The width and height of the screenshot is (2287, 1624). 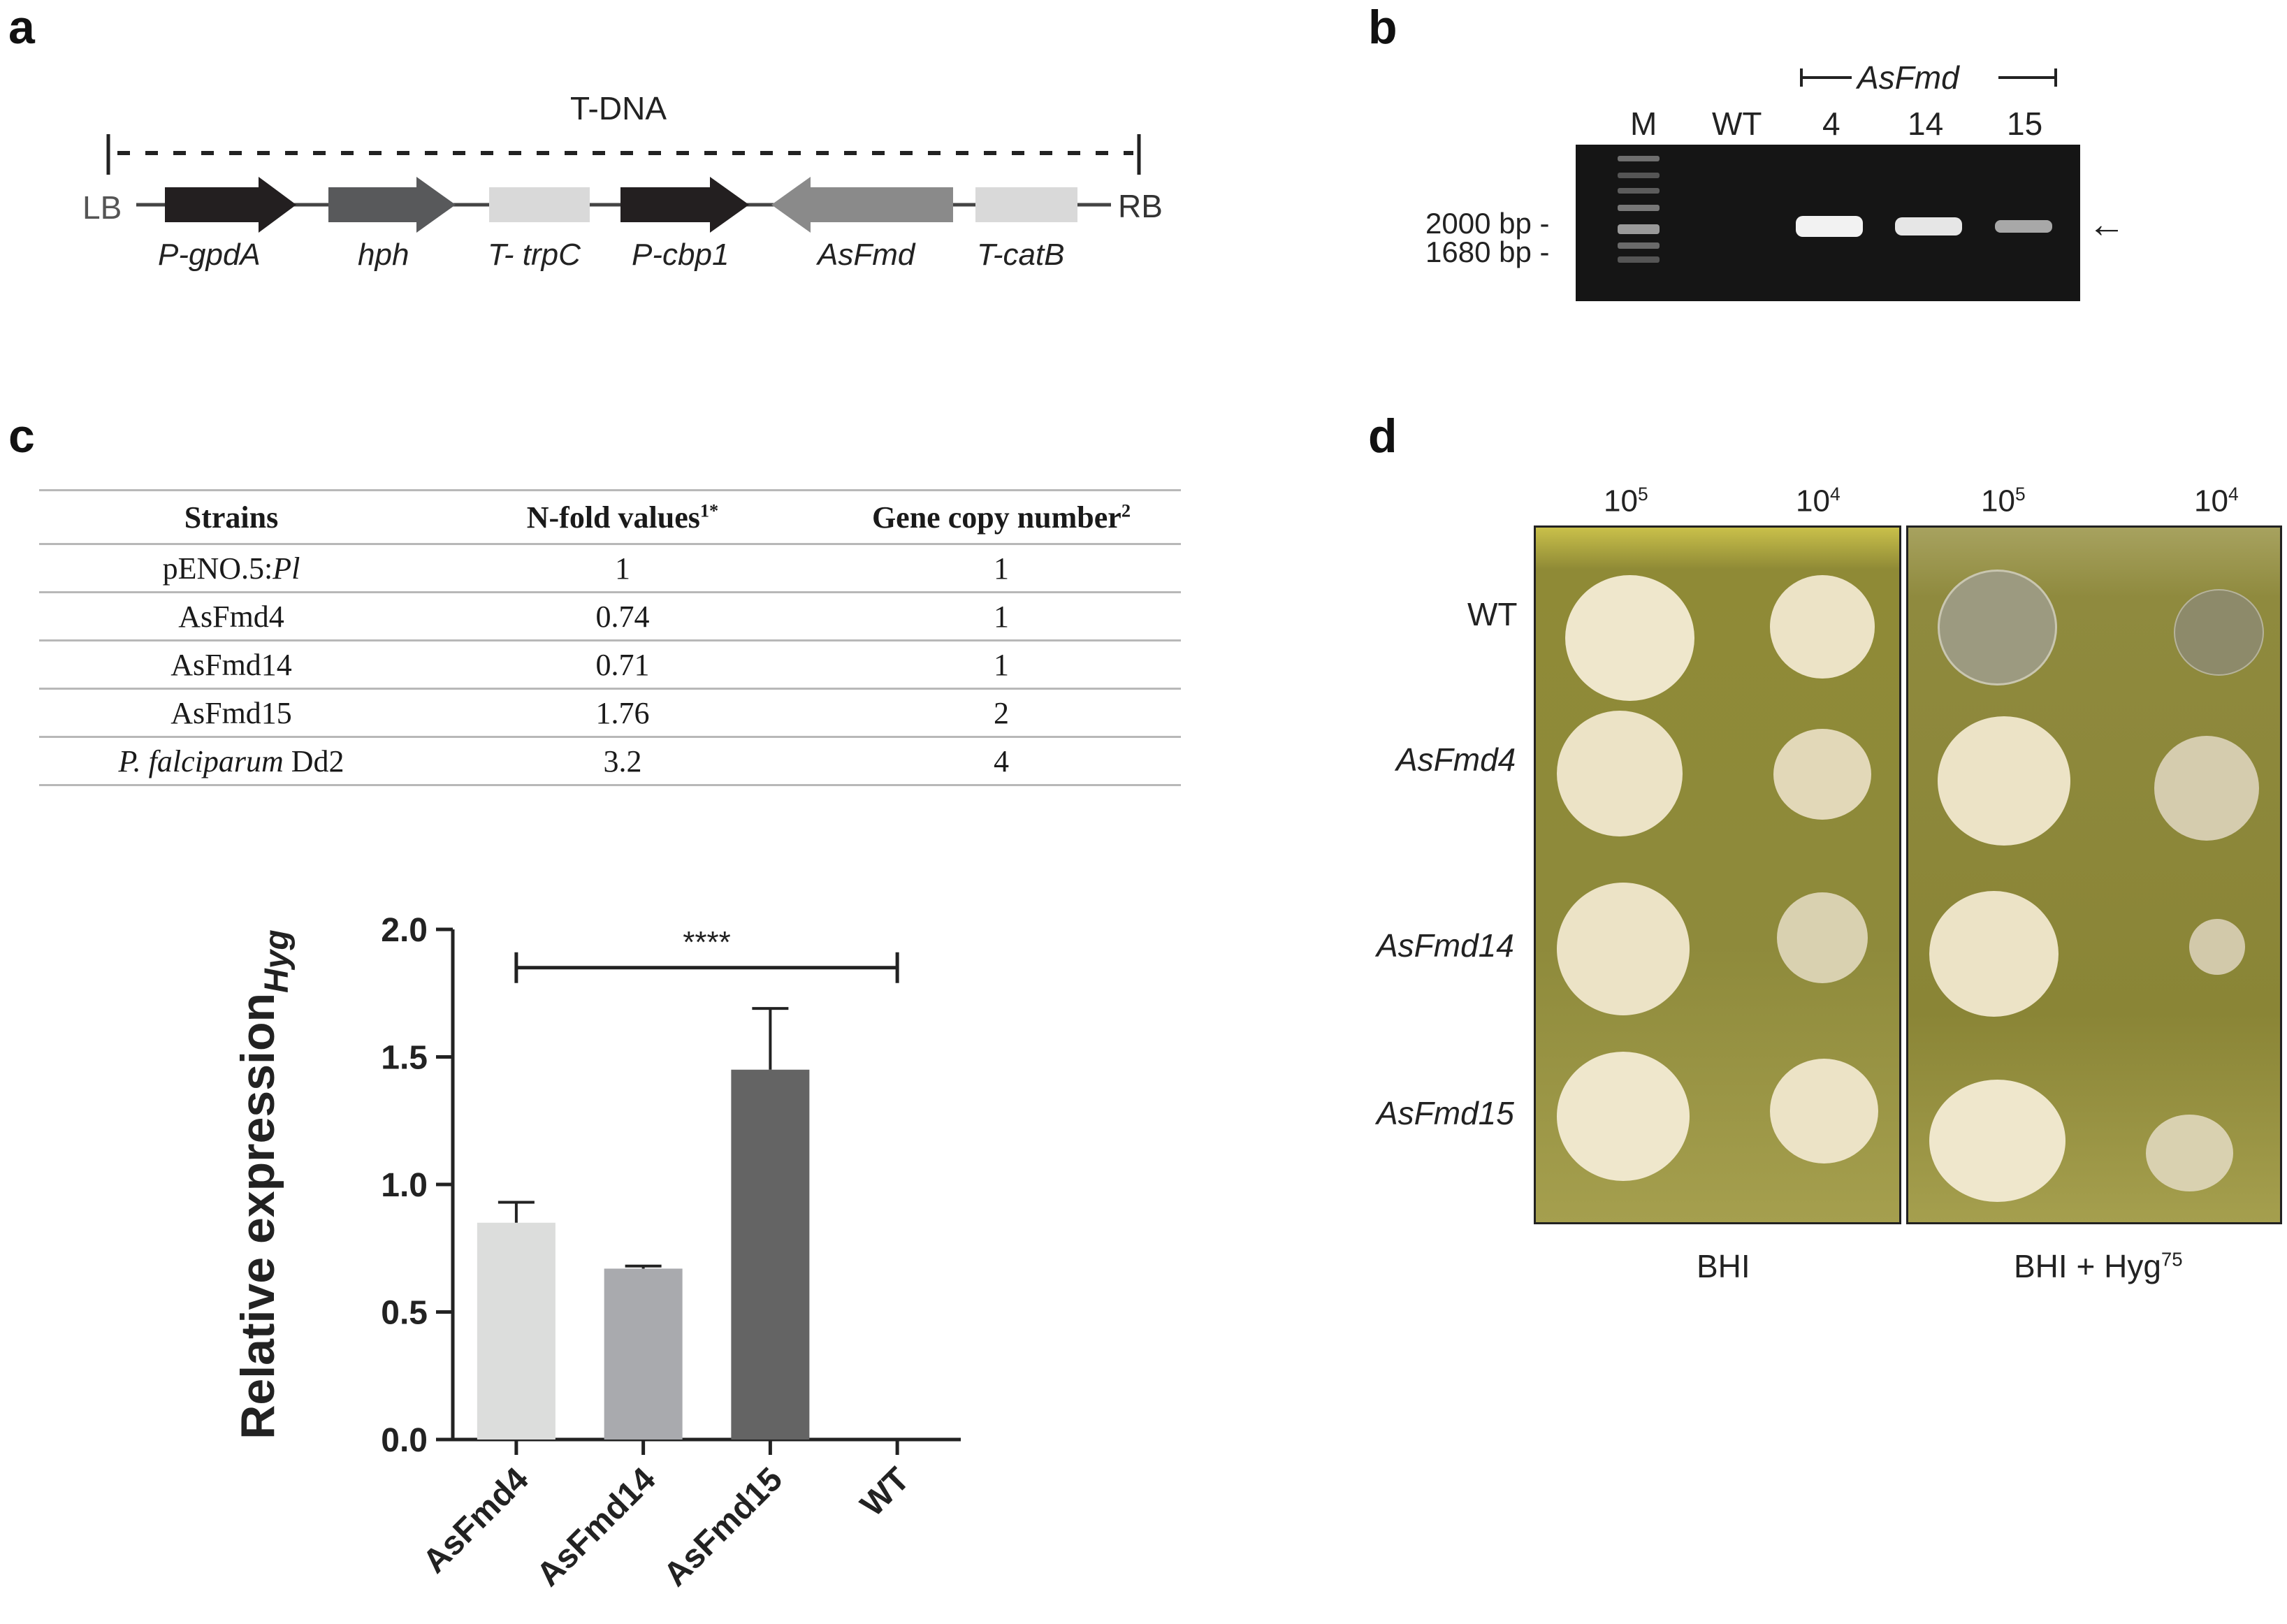 I want to click on table-row: P. falciparum Dd2 3.2 4, so click(x=610, y=762).